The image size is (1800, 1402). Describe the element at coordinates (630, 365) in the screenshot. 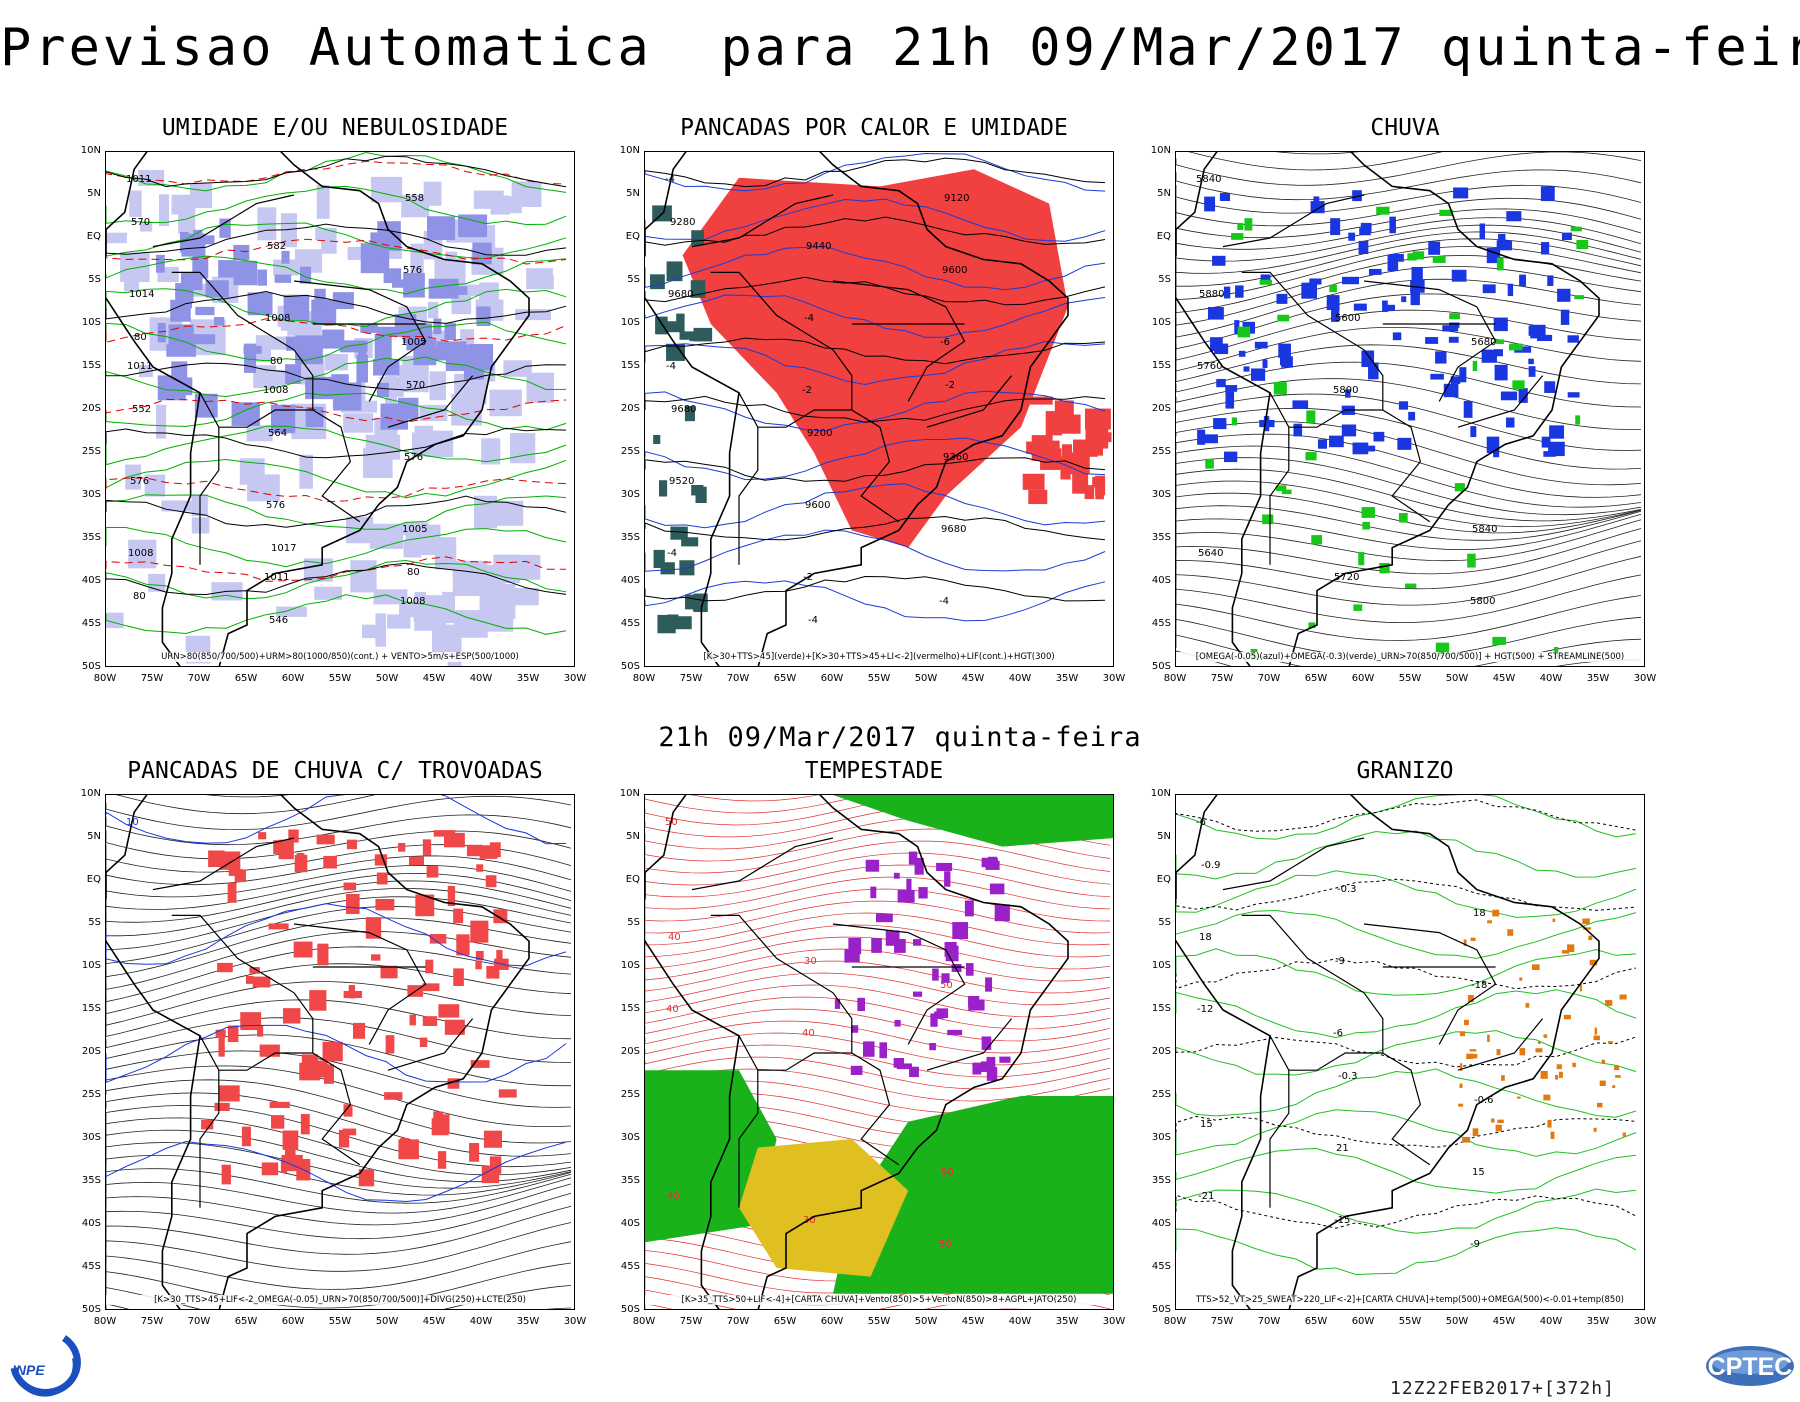

I see `lat-tick-label: 15S` at that location.